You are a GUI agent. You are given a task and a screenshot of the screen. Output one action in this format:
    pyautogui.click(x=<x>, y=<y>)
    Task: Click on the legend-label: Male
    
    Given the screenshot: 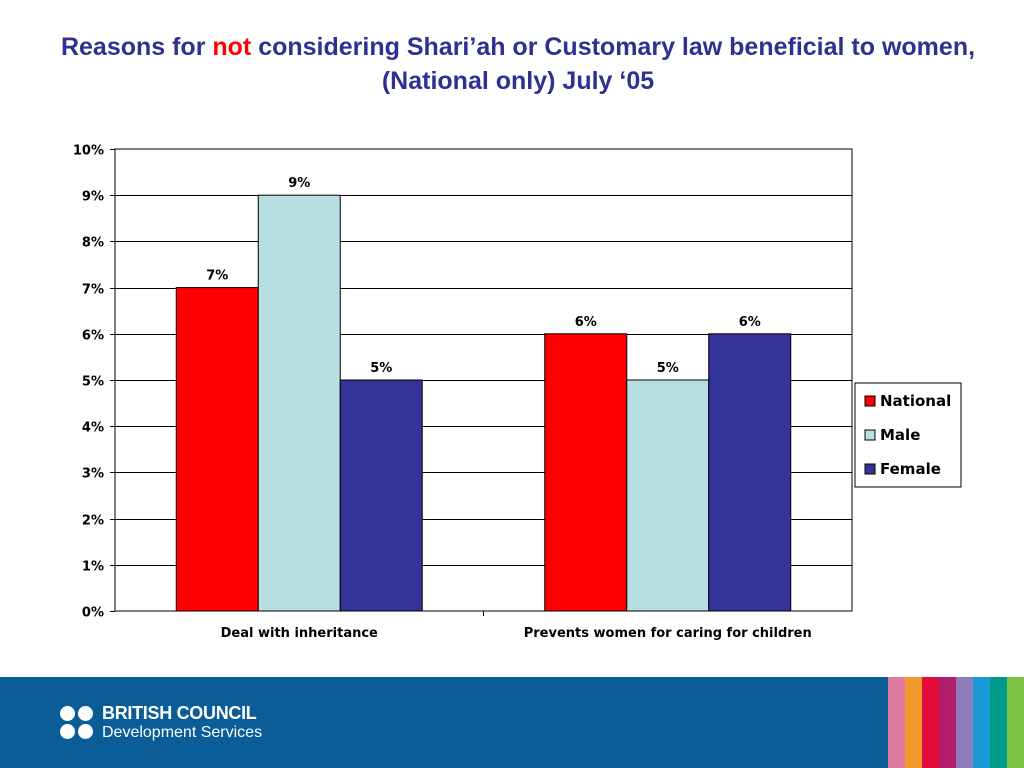 What is the action you would take?
    pyautogui.click(x=900, y=435)
    